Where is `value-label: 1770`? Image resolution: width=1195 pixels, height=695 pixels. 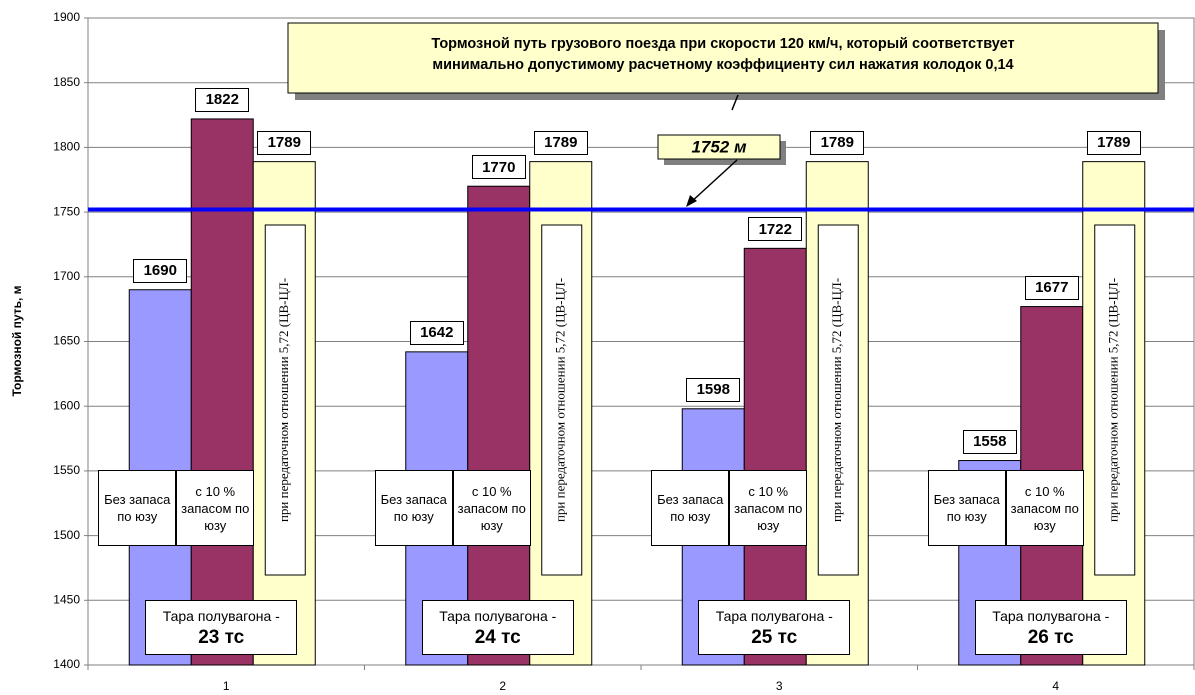
value-label: 1770 is located at coordinates (498, 167).